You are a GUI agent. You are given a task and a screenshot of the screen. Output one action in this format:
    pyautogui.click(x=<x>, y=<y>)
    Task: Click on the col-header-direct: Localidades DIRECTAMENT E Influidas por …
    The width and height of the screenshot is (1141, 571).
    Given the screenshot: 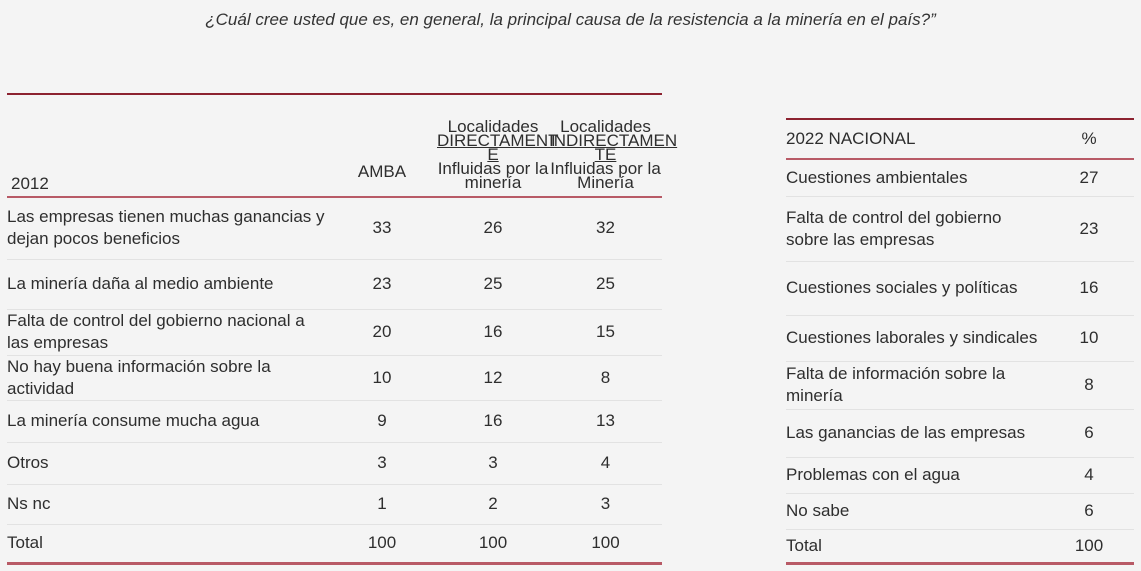 What is the action you would take?
    pyautogui.click(x=498, y=146)
    